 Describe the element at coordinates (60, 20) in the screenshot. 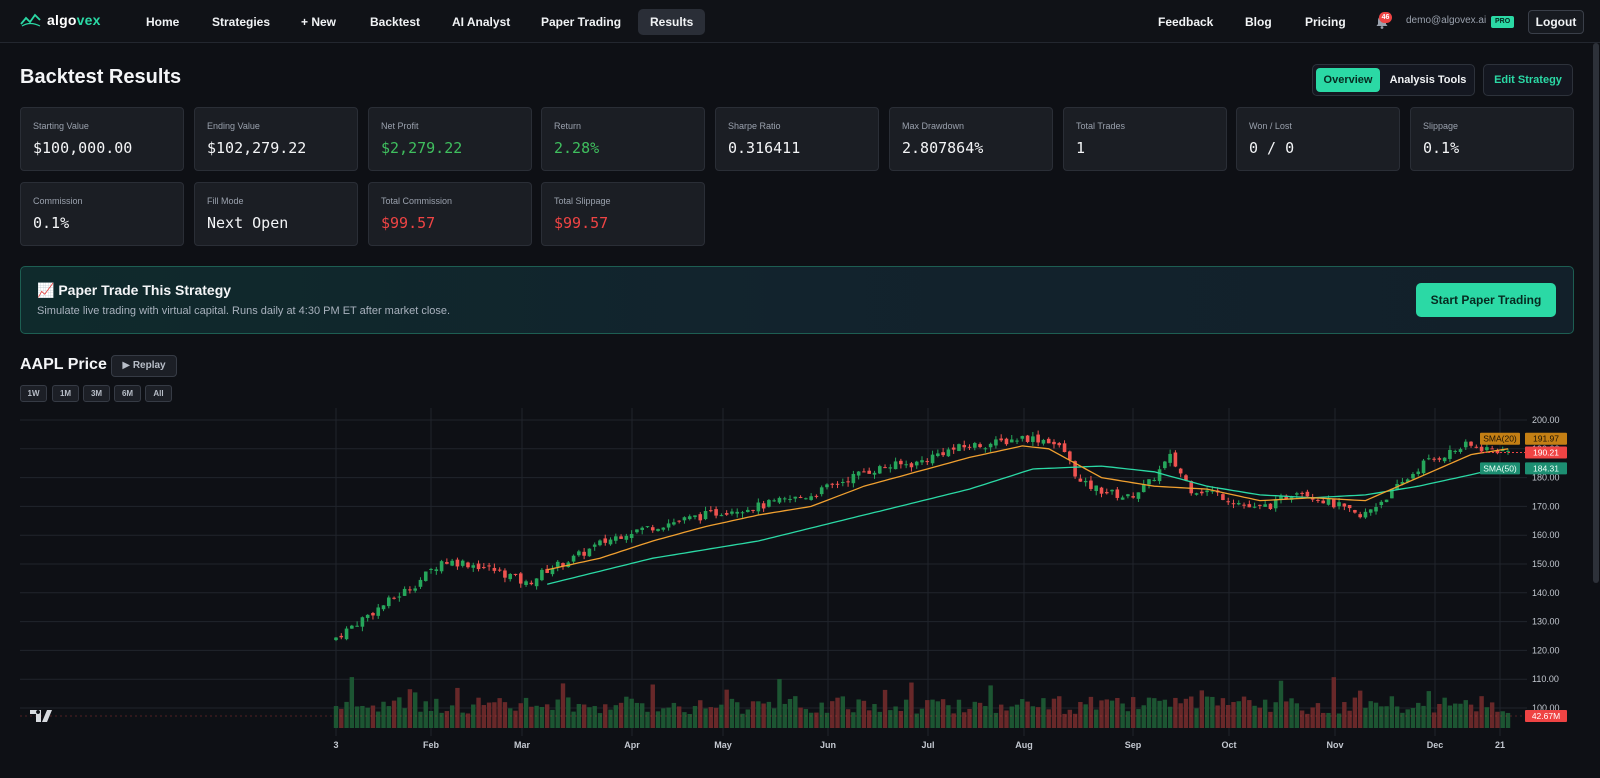

I see `logo: algovex` at that location.